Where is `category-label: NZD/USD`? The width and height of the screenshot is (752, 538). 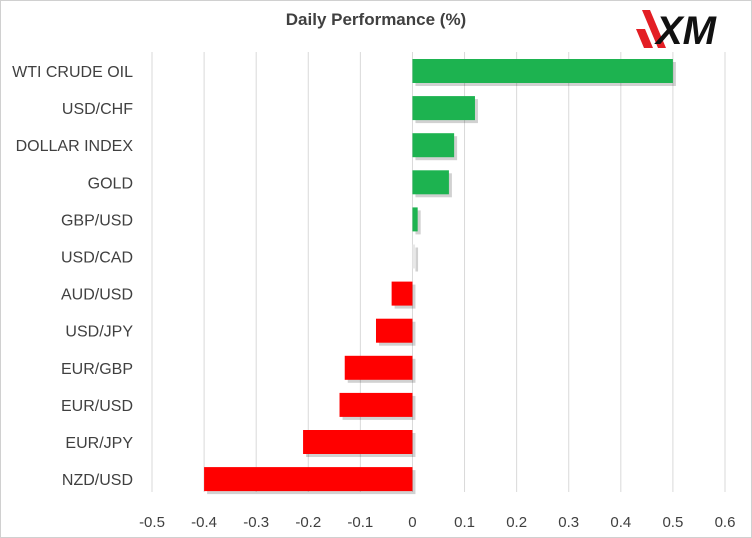 category-label: NZD/USD is located at coordinates (97, 480).